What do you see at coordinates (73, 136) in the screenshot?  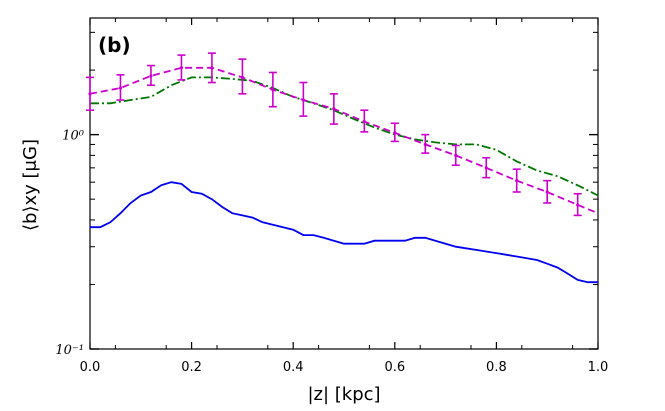 I see `y-tick-label: 10⁰` at bounding box center [73, 136].